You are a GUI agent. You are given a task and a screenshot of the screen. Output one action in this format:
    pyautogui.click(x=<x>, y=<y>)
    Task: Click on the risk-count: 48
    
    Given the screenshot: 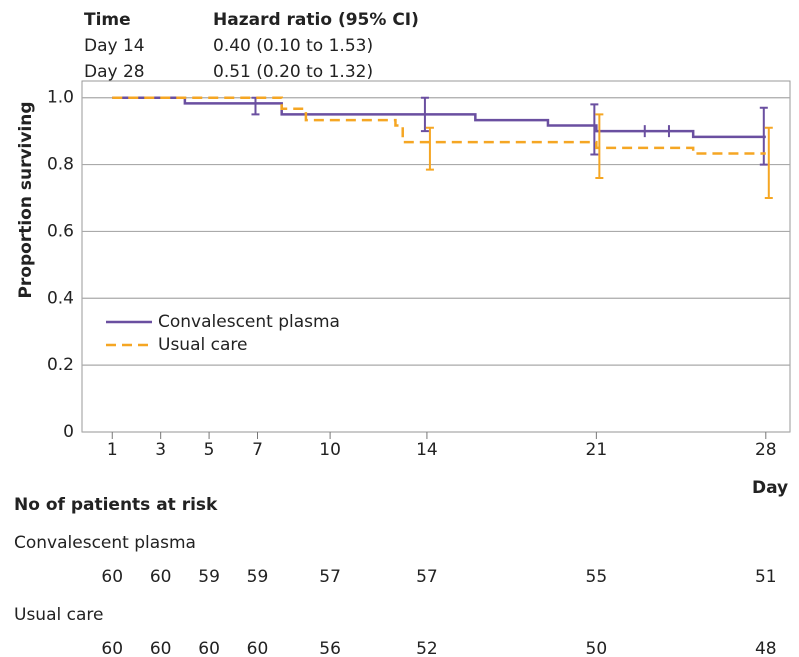 What is the action you would take?
    pyautogui.click(x=766, y=648)
    